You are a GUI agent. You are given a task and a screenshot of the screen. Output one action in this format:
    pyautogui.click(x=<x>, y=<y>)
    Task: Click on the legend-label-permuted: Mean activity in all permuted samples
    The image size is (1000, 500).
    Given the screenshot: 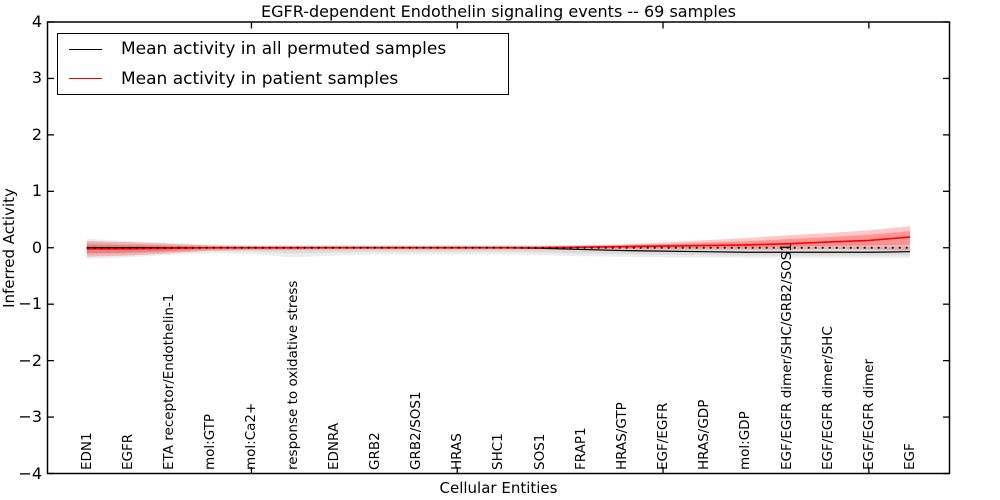 What is the action you would take?
    pyautogui.click(x=284, y=49)
    